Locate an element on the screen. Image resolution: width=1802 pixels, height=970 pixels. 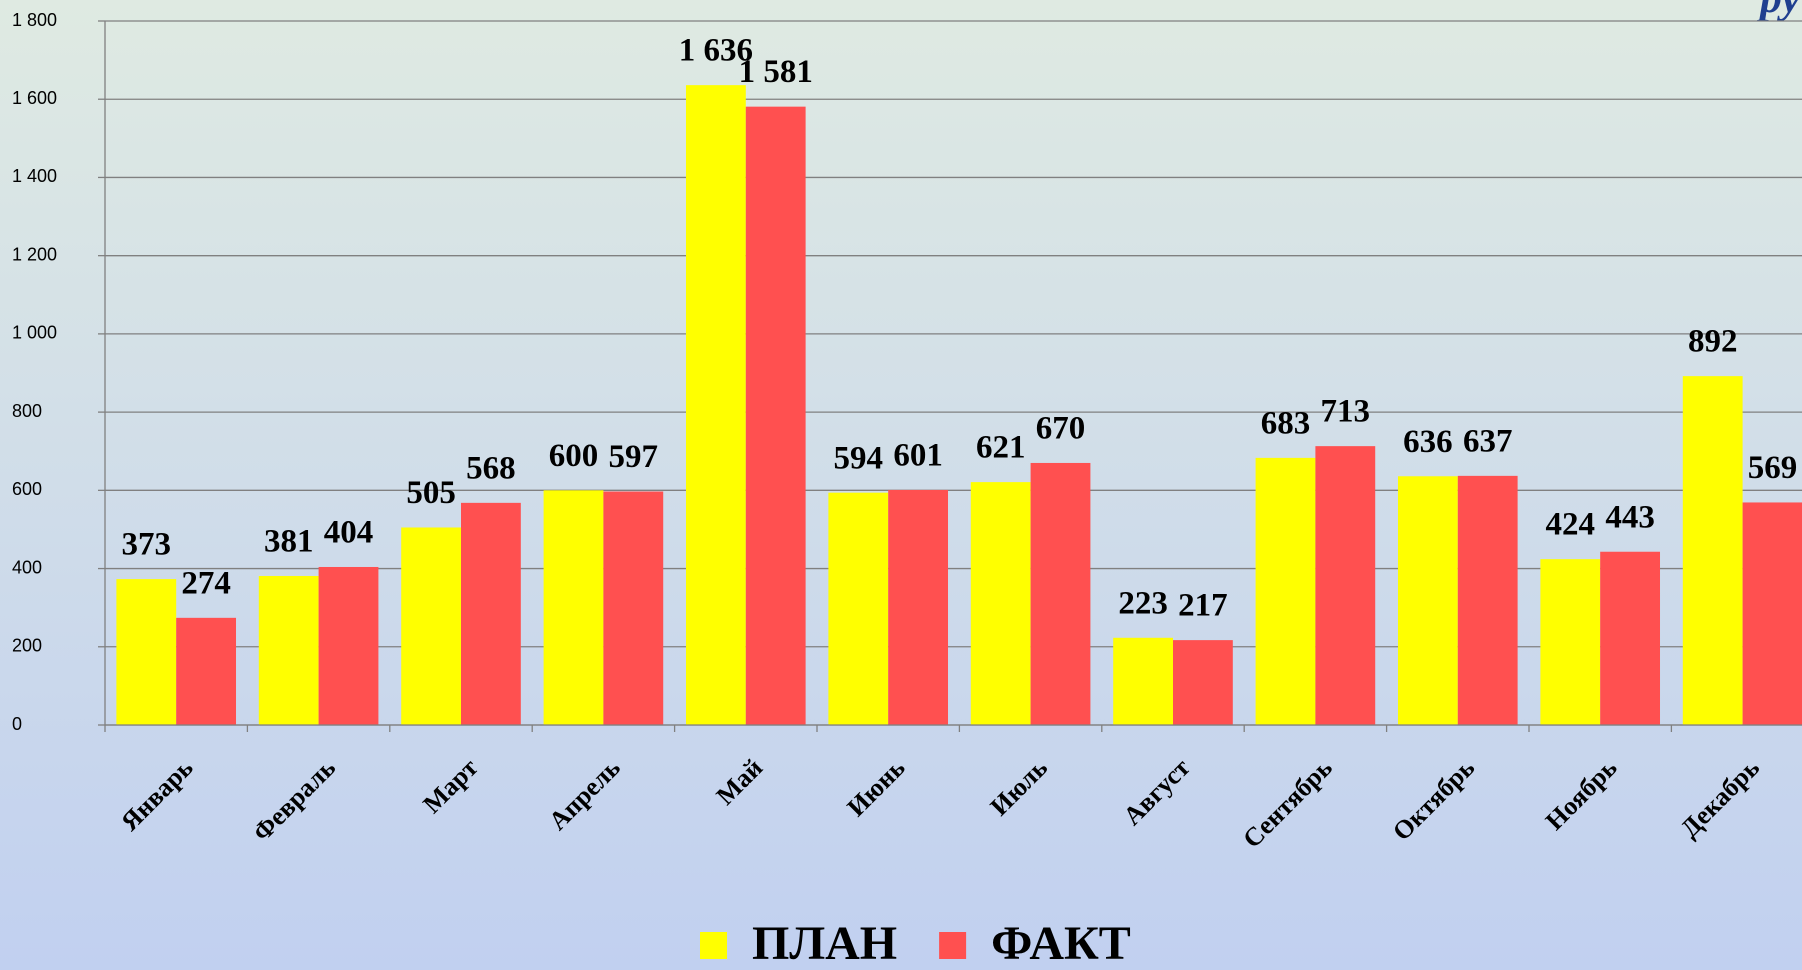
data-label: 892 is located at coordinates (1713, 342).